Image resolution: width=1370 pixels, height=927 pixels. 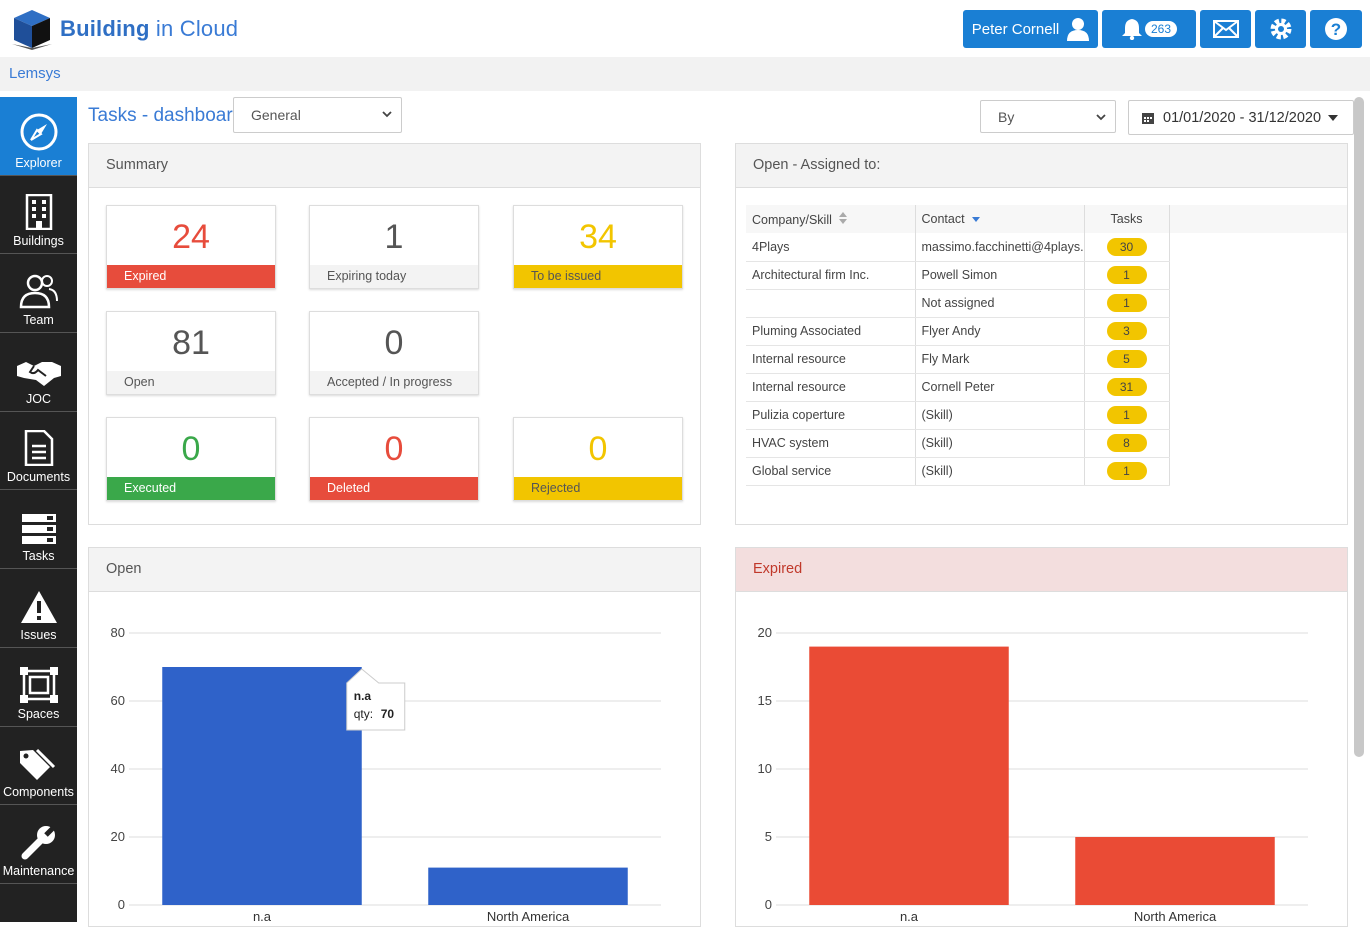 I want to click on card-value: 34, so click(x=598, y=237).